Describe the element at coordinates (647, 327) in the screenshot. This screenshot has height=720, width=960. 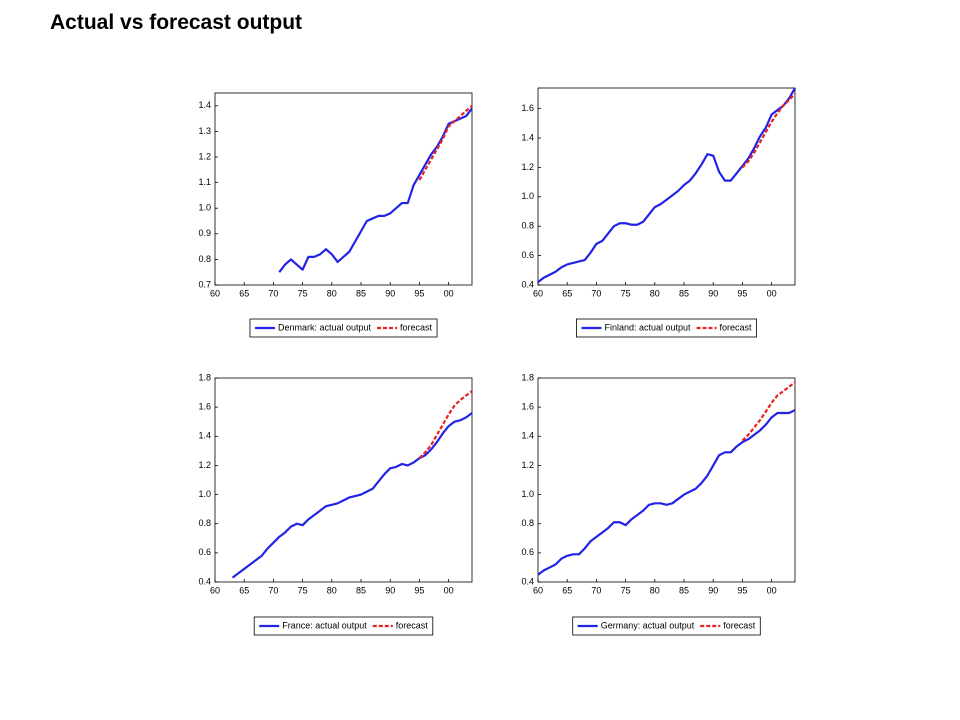
I see `legend-label: Finland: actual output` at that location.